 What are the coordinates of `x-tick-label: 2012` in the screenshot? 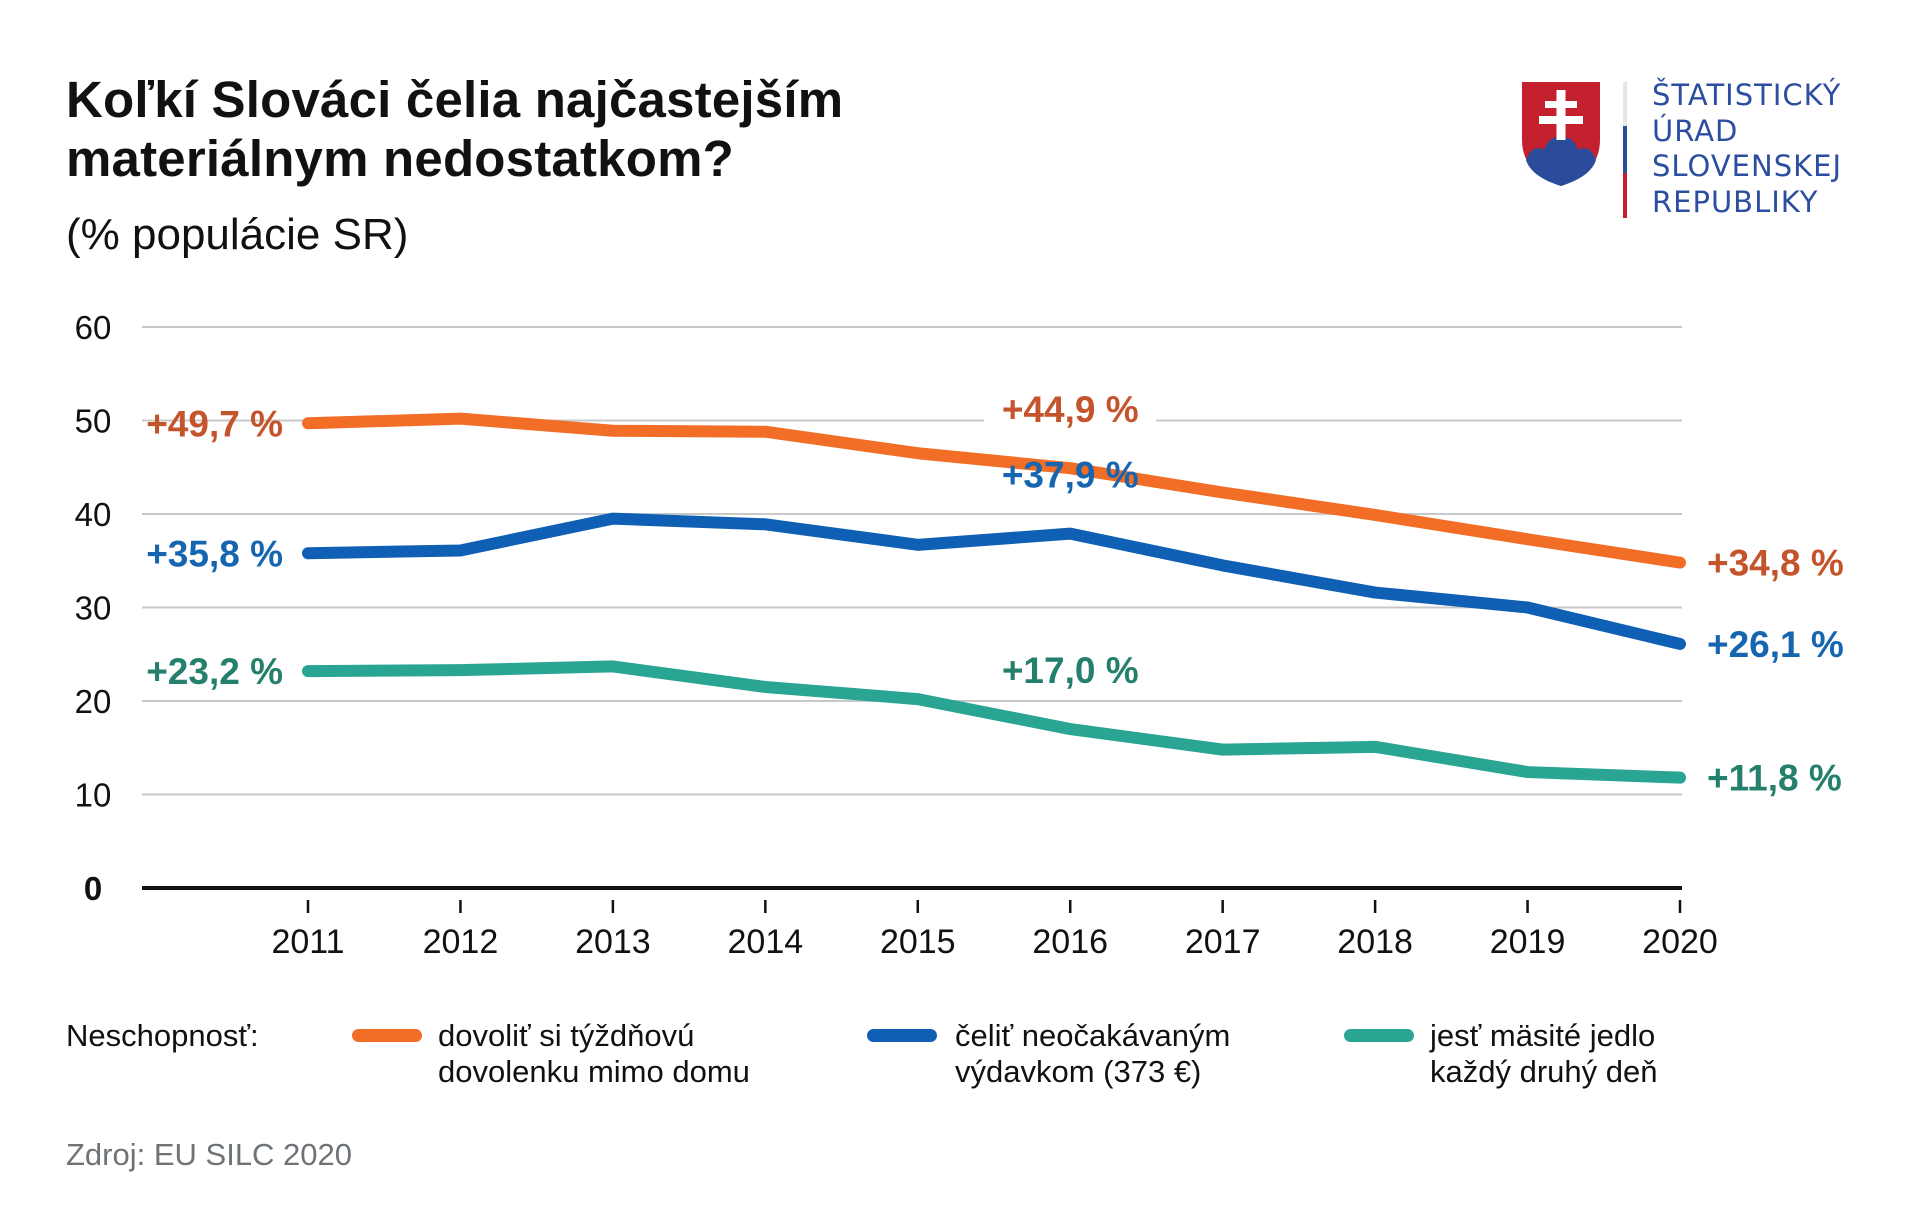 It's located at (461, 942).